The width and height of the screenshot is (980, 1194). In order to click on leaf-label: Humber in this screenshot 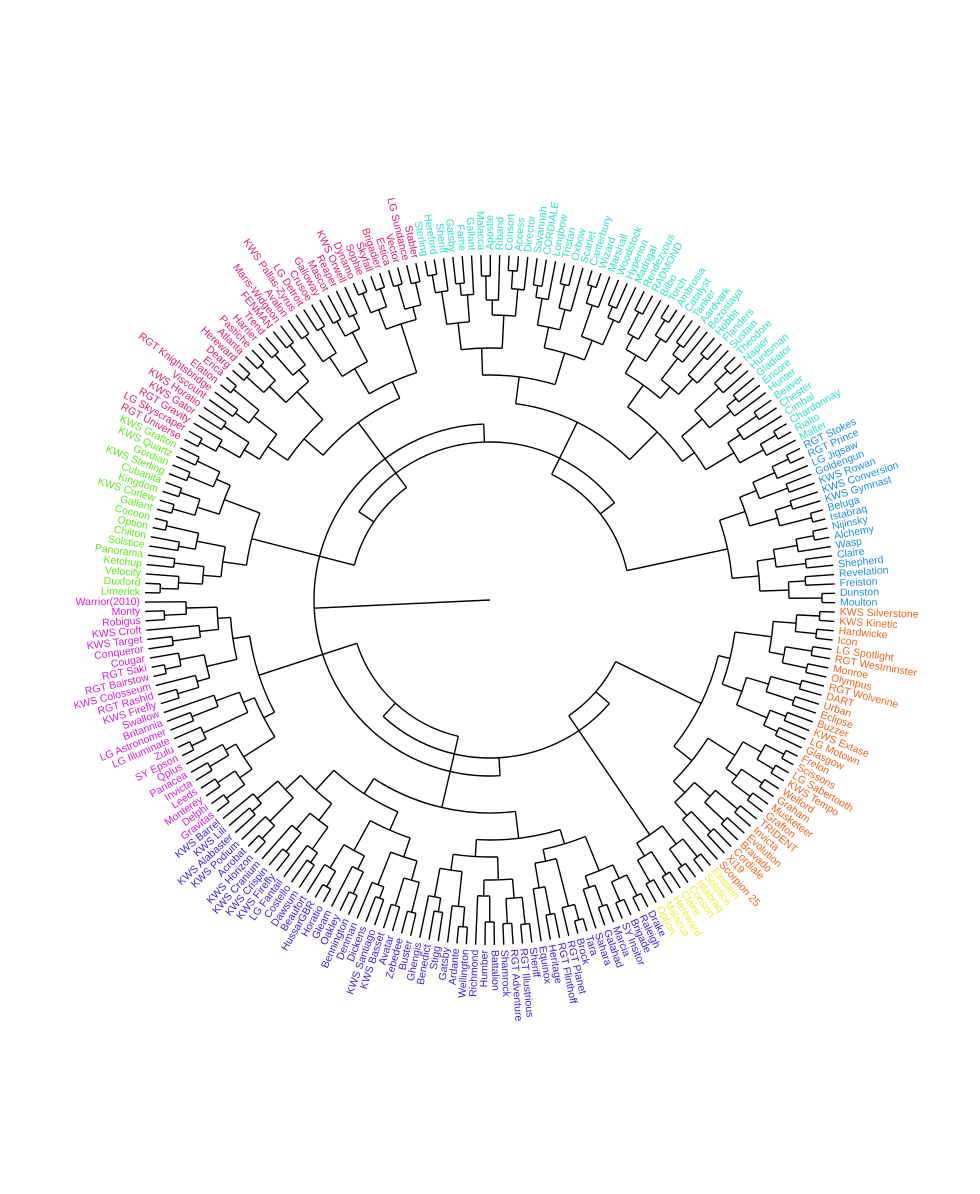, I will do `click(484, 968)`.